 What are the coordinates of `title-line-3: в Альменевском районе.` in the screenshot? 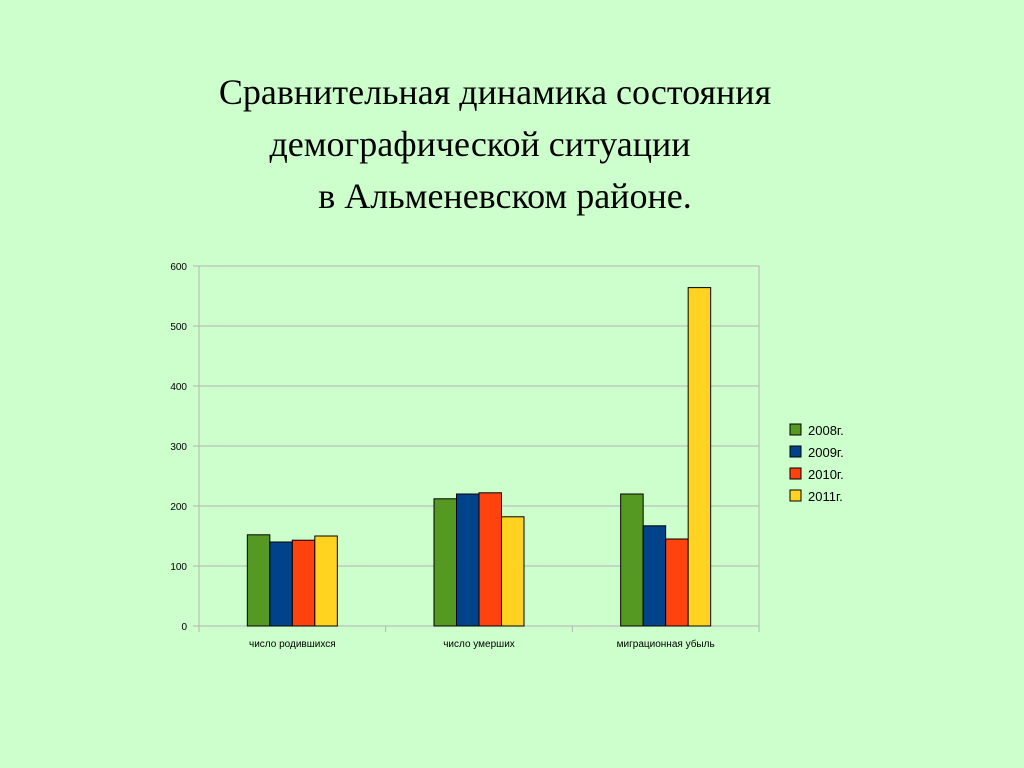 It's located at (505, 196).